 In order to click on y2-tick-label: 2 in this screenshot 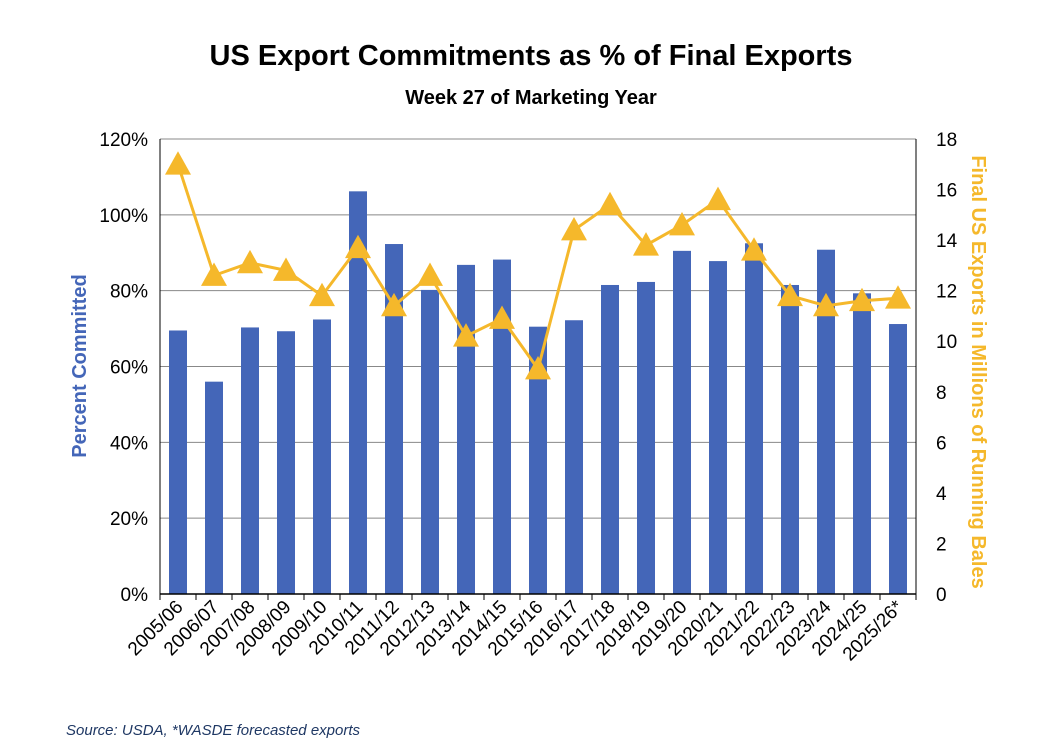, I will do `click(941, 544)`.